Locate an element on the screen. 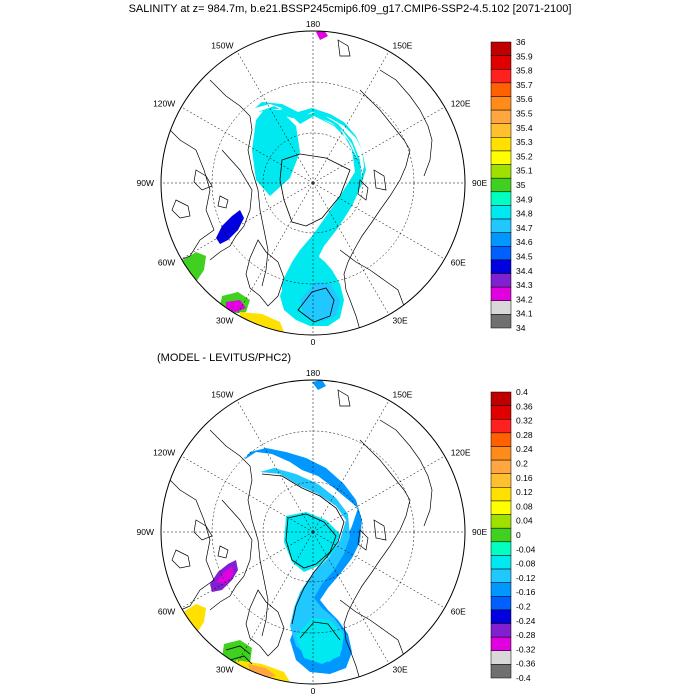  field-lower-basin is located at coordinates (276, 153).